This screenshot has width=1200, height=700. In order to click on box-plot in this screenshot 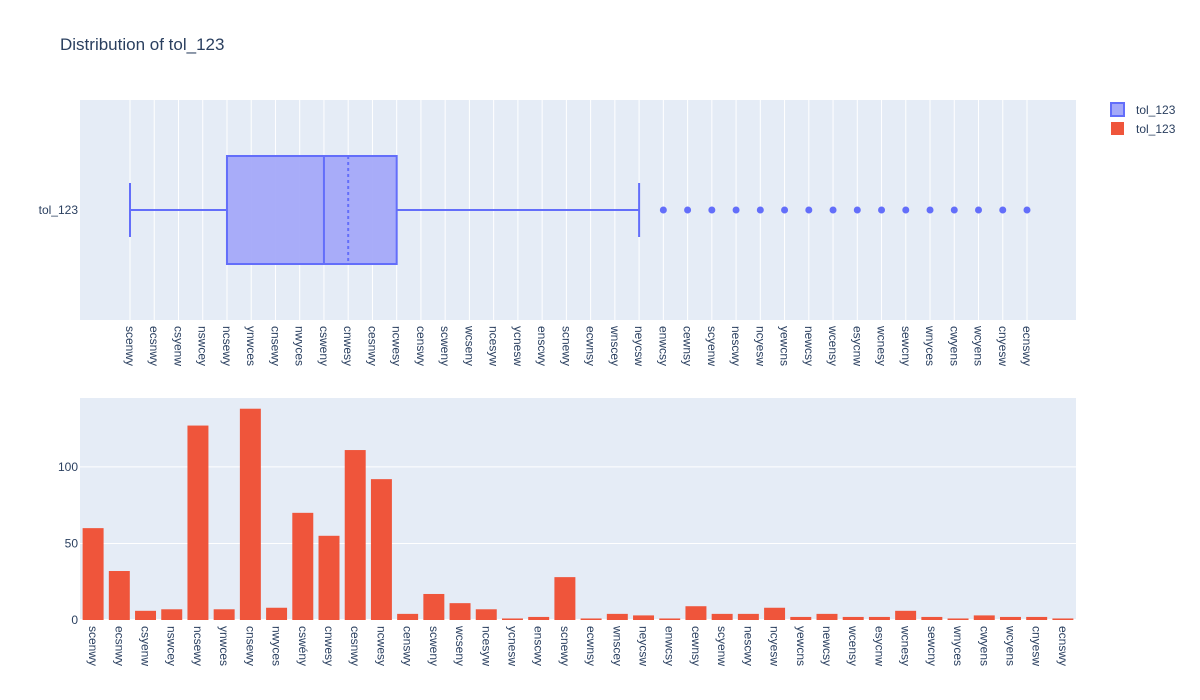, I will do `click(580, 210)`.